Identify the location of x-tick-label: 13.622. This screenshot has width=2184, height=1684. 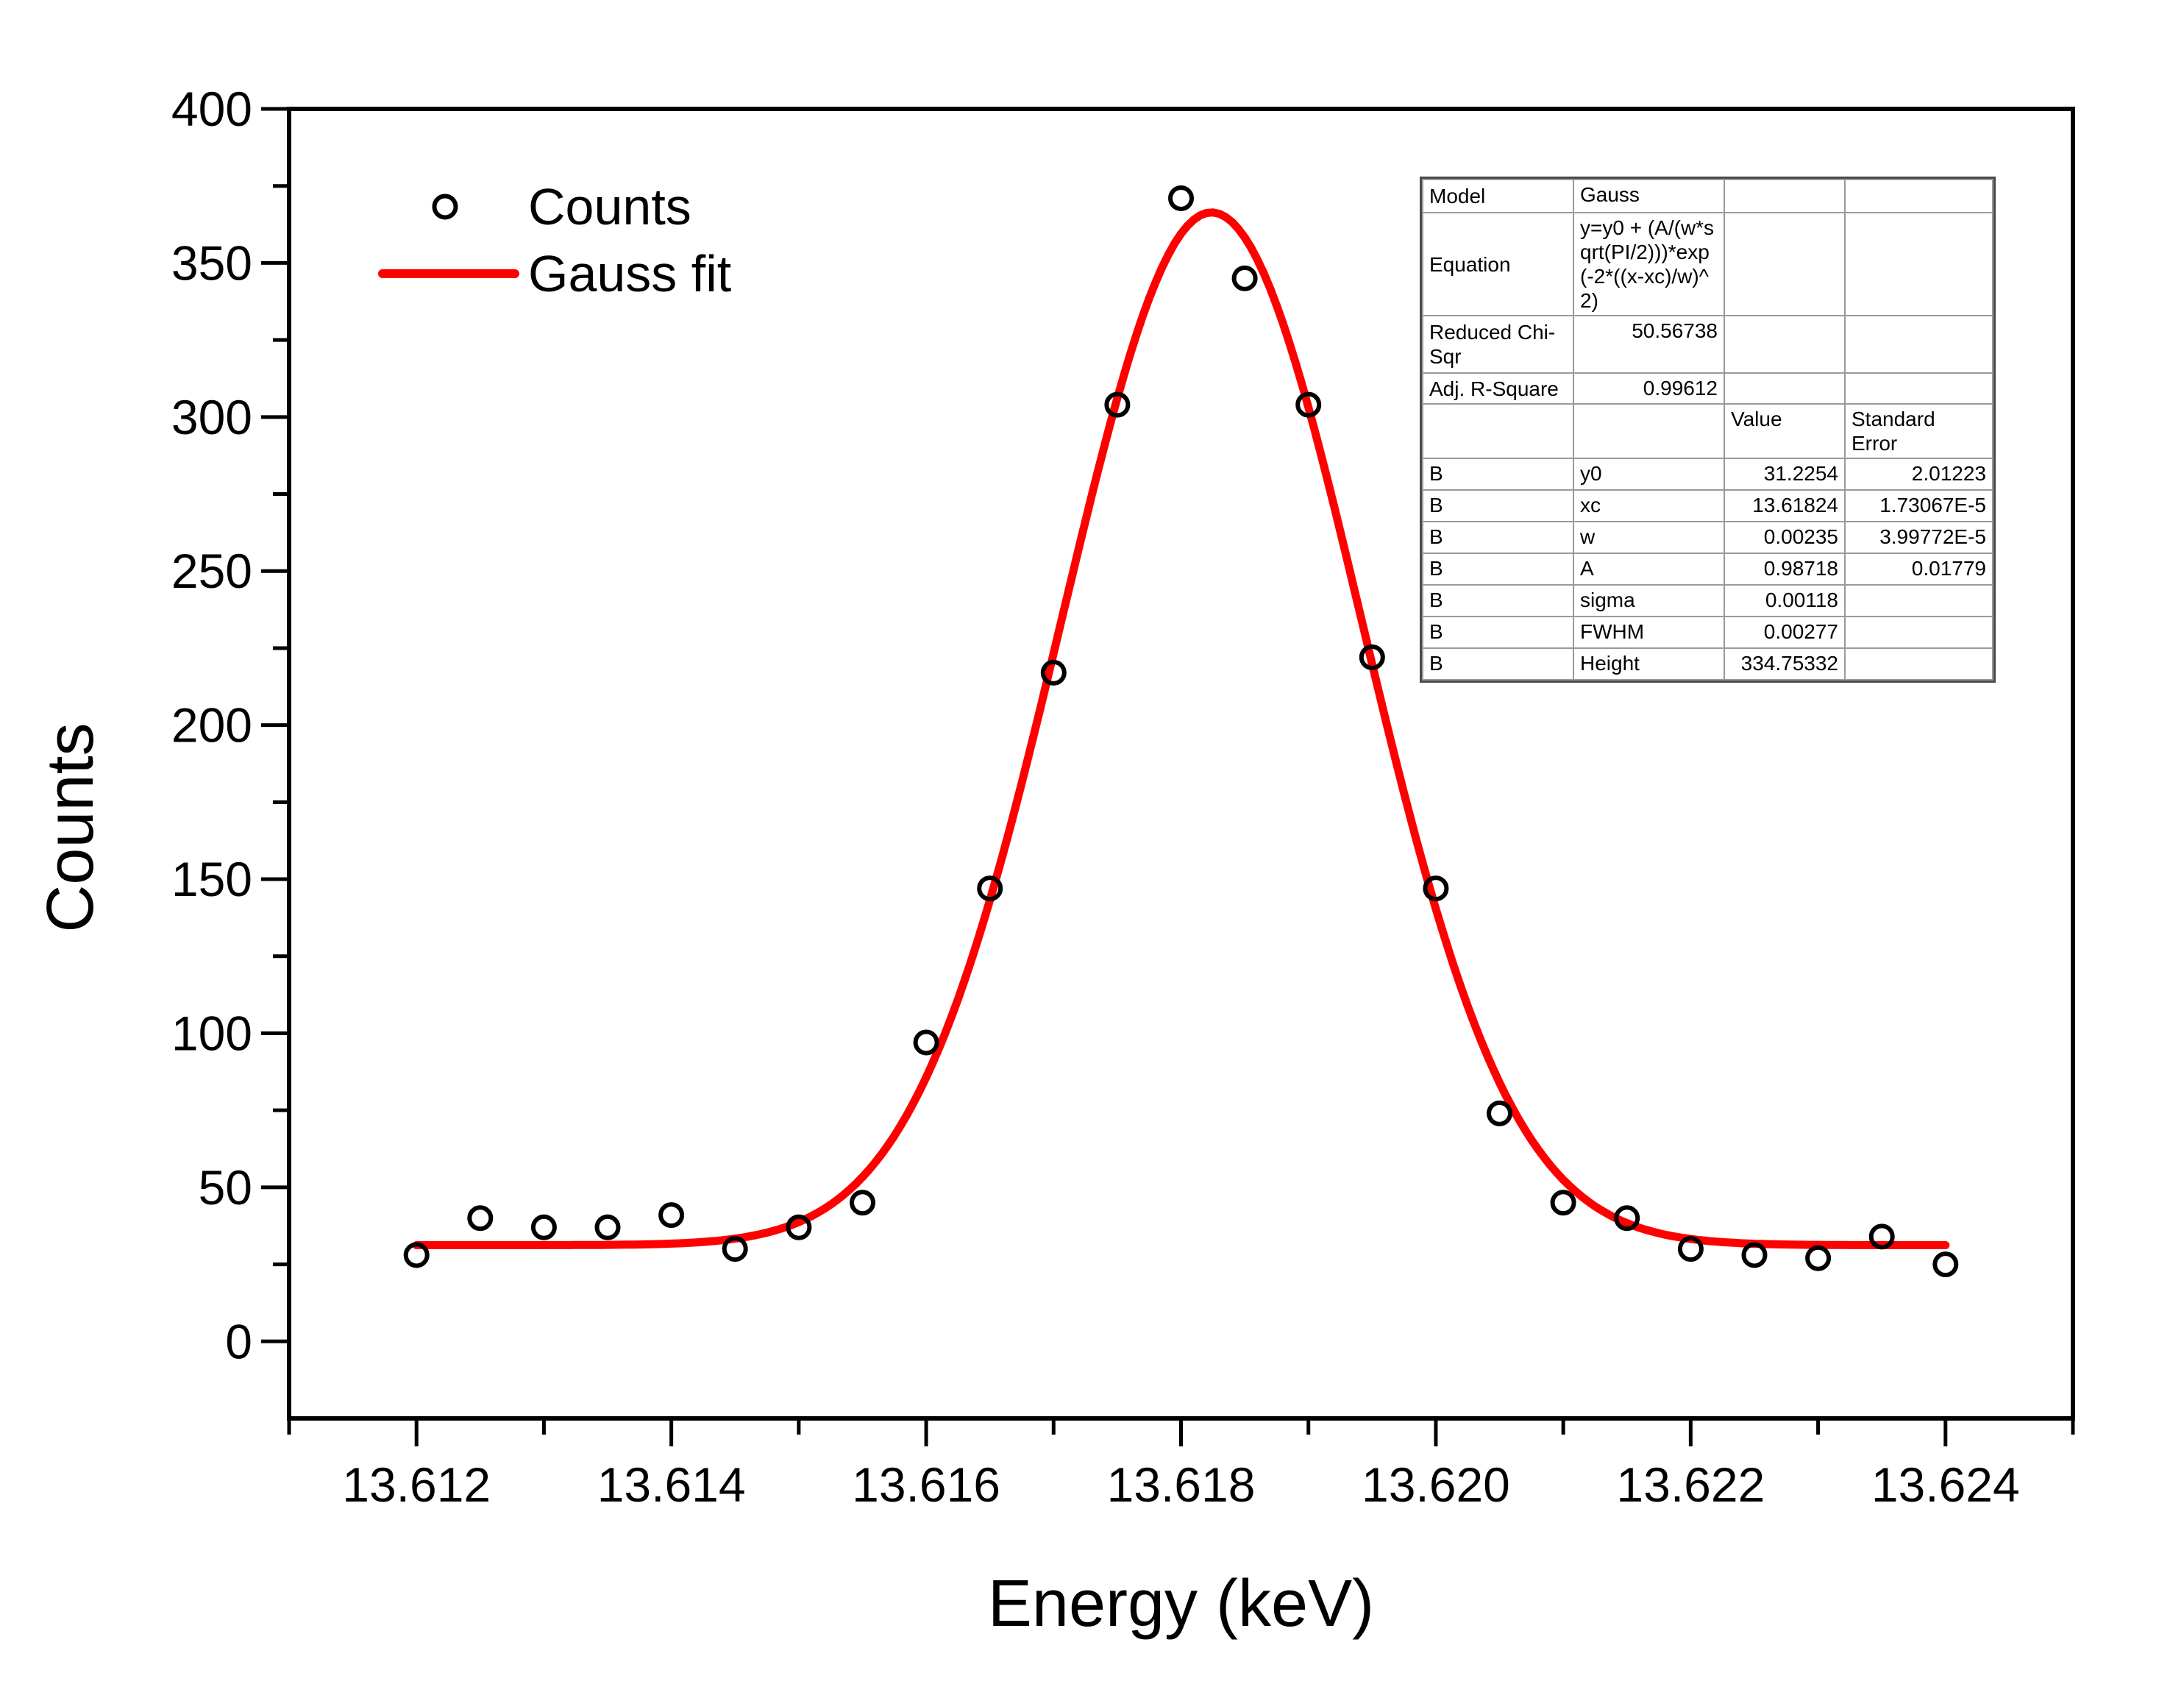
(1690, 1484).